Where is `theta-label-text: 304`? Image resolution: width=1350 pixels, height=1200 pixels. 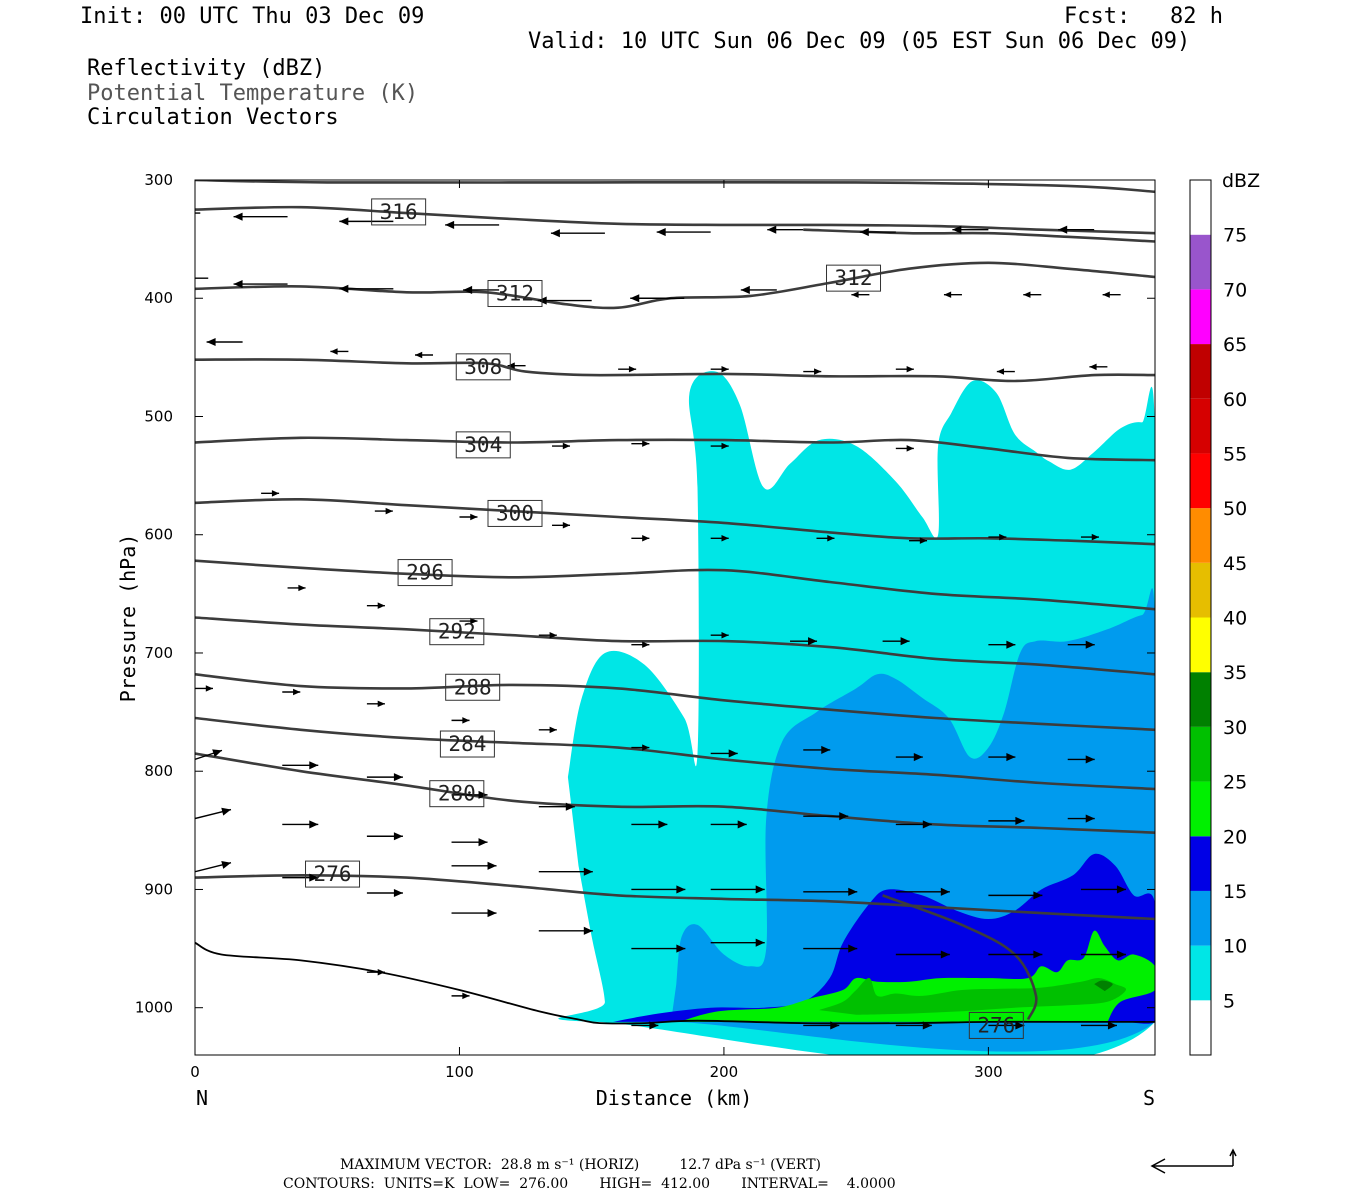 theta-label-text: 304 is located at coordinates (483, 445).